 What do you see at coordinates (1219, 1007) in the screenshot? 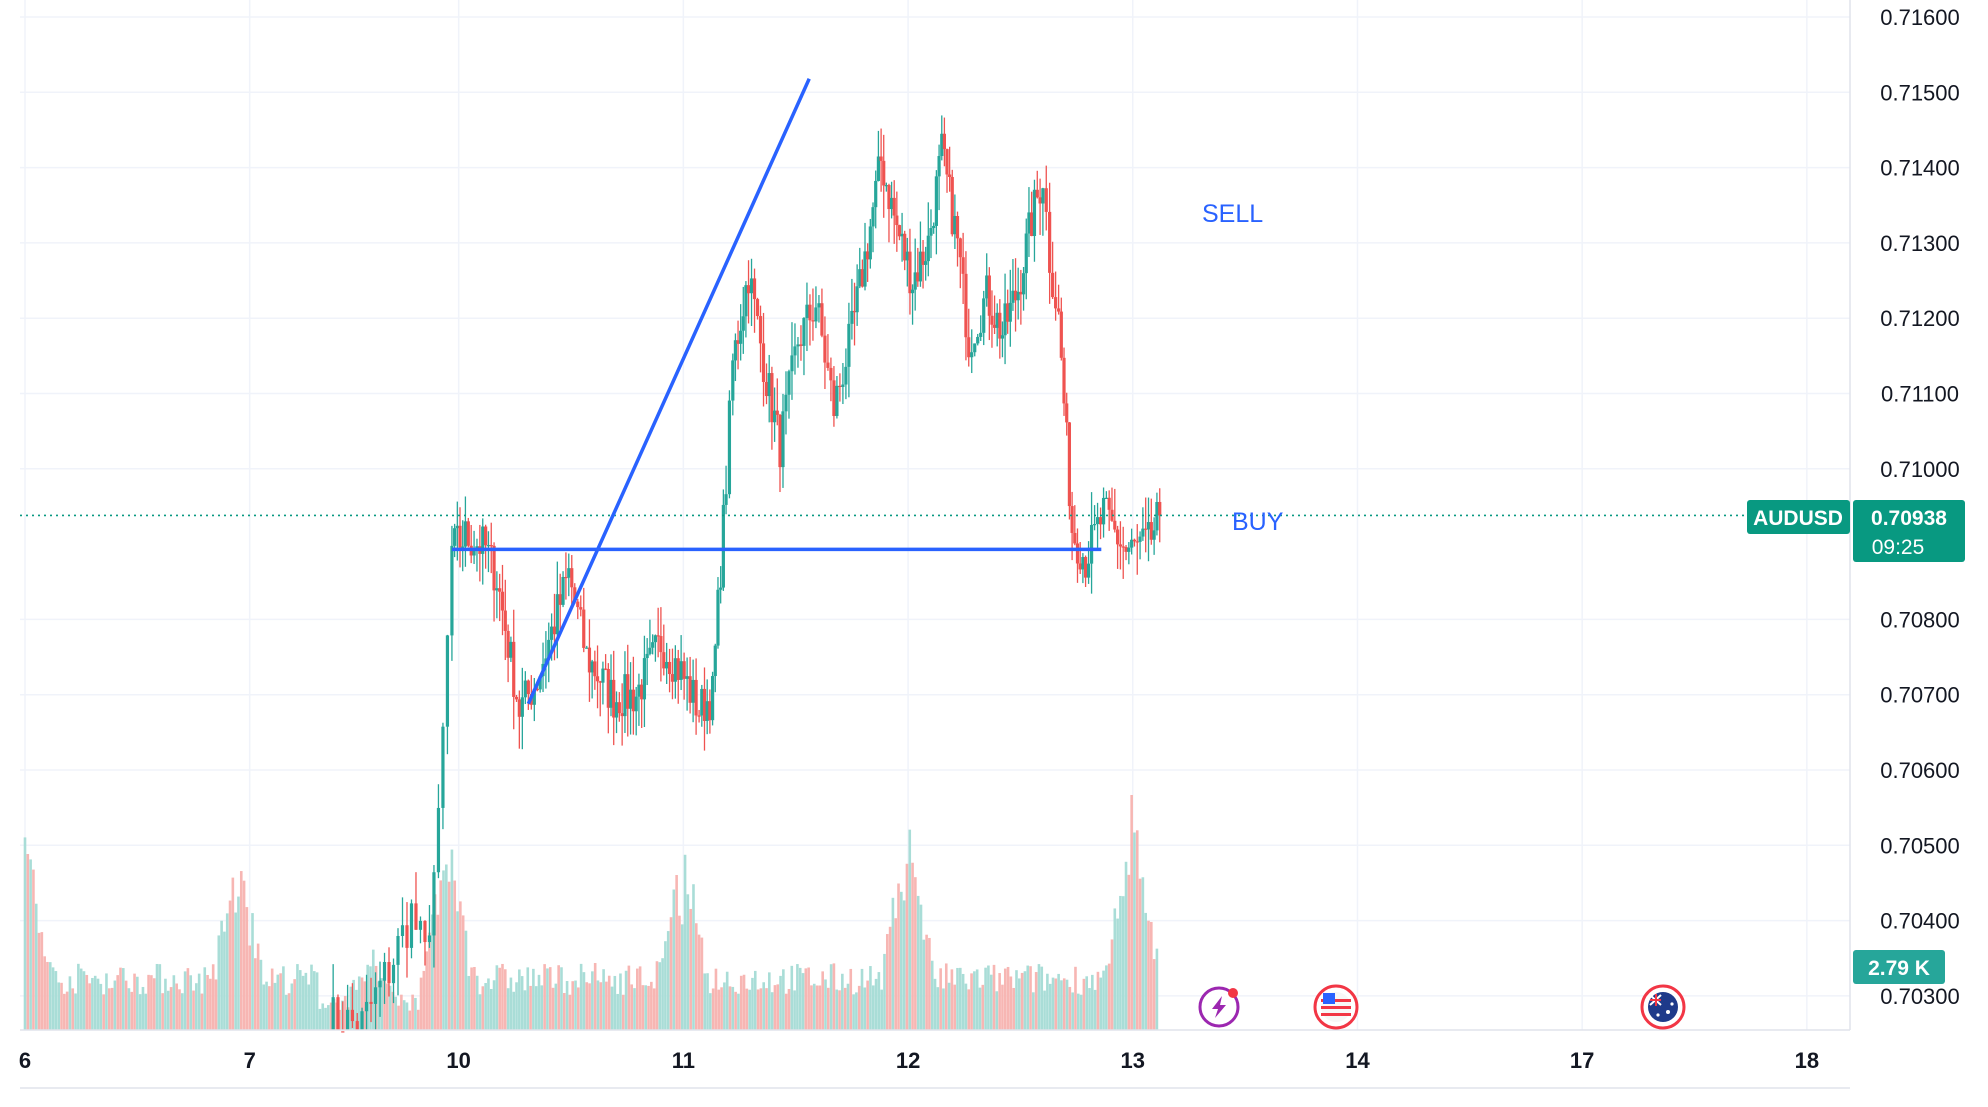
I see `lightning-event-icon` at bounding box center [1219, 1007].